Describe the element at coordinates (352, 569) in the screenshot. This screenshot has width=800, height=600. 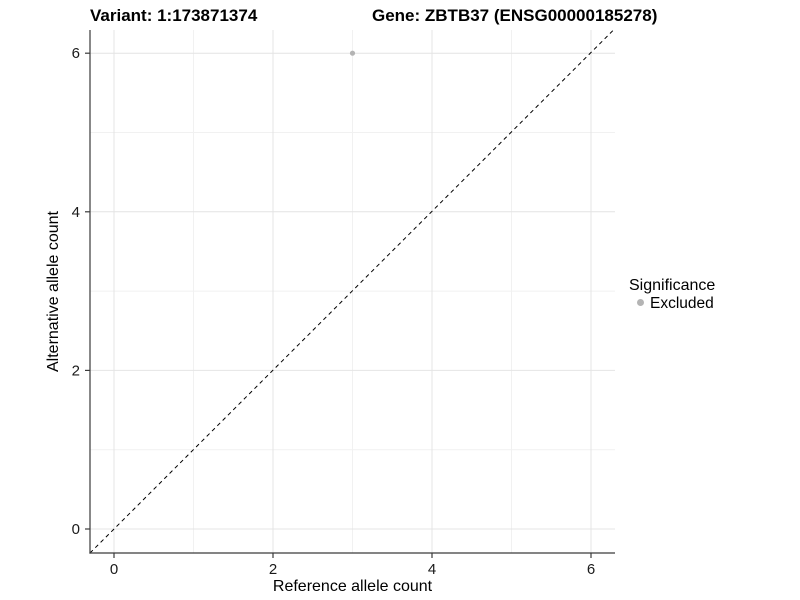
I see `x-tick-labels: 0 2 4 6` at that location.